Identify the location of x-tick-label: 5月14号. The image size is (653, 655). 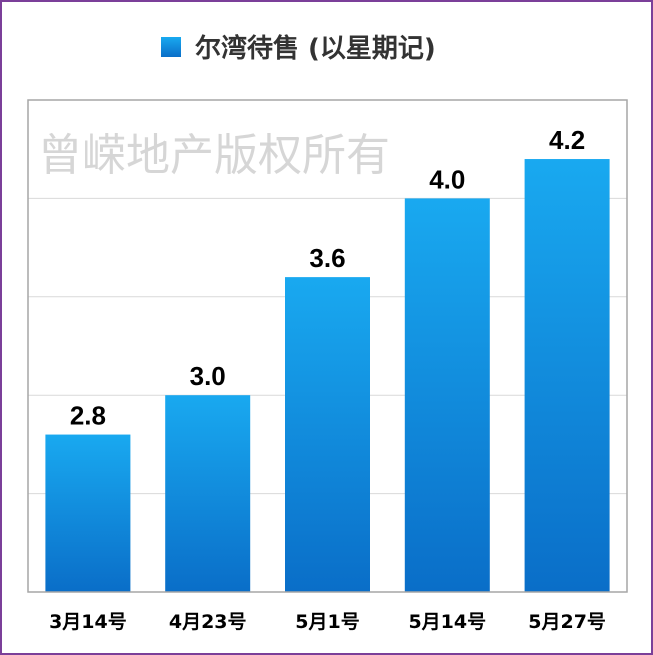
(447, 622).